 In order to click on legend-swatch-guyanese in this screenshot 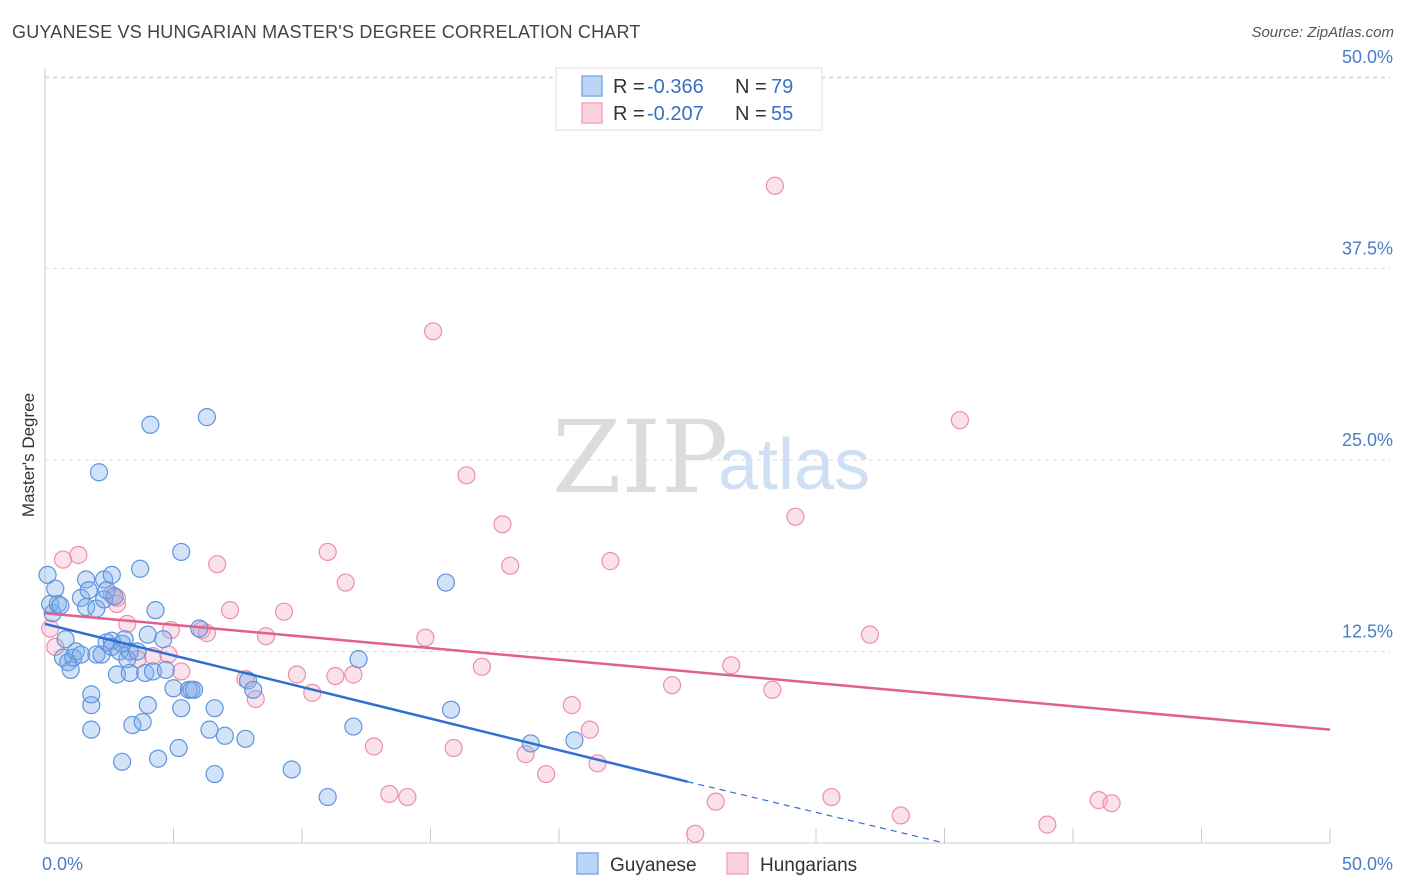, I will do `click(592, 86)`.